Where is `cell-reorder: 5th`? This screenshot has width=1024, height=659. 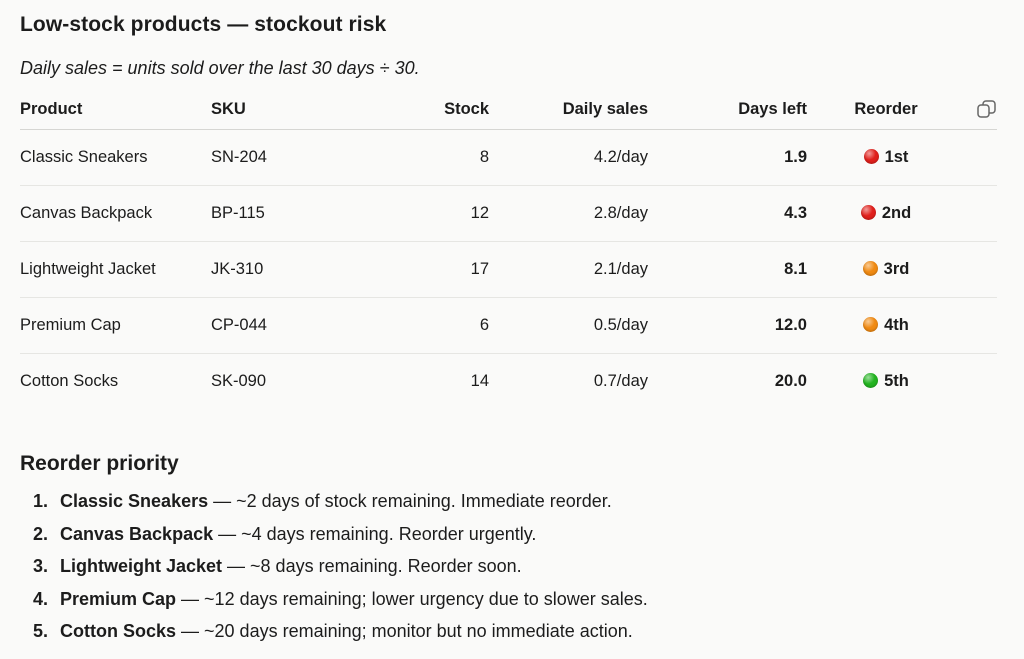 cell-reorder: 5th is located at coordinates (886, 382).